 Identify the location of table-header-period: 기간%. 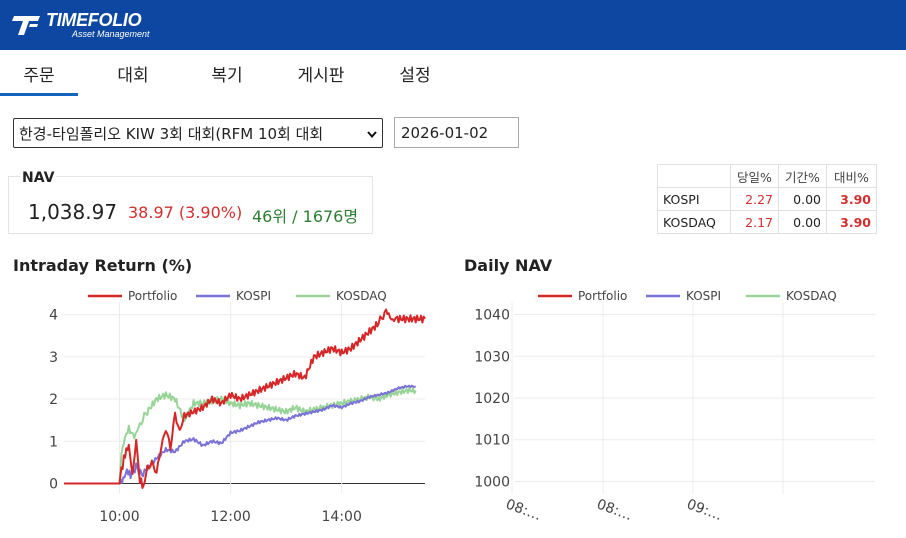
(802, 176).